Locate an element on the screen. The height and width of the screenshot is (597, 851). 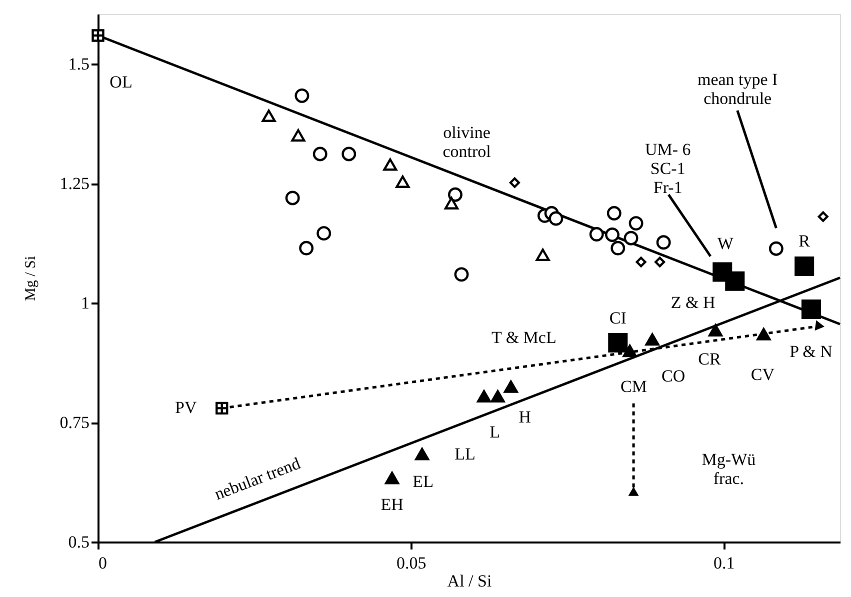
annotation: L is located at coordinates (495, 432).